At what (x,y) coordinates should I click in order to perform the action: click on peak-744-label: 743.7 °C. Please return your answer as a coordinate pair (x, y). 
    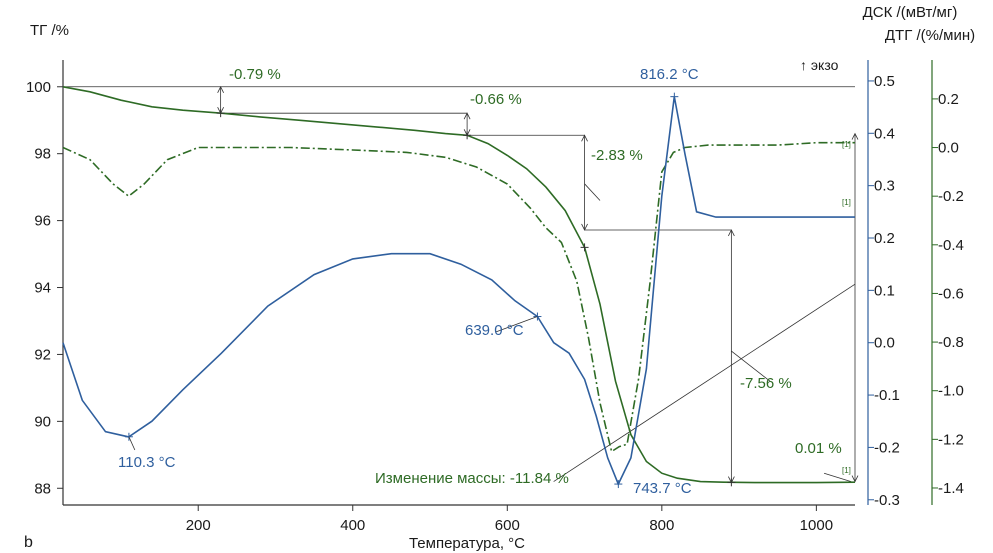
    Looking at the image, I should click on (662, 488).